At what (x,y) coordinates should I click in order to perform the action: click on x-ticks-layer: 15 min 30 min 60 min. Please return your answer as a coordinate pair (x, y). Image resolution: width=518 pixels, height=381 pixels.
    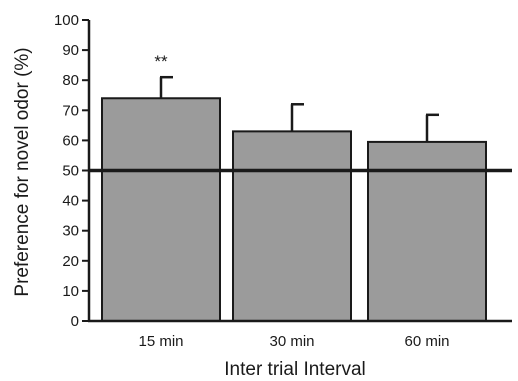
    Looking at the image, I should click on (293, 341).